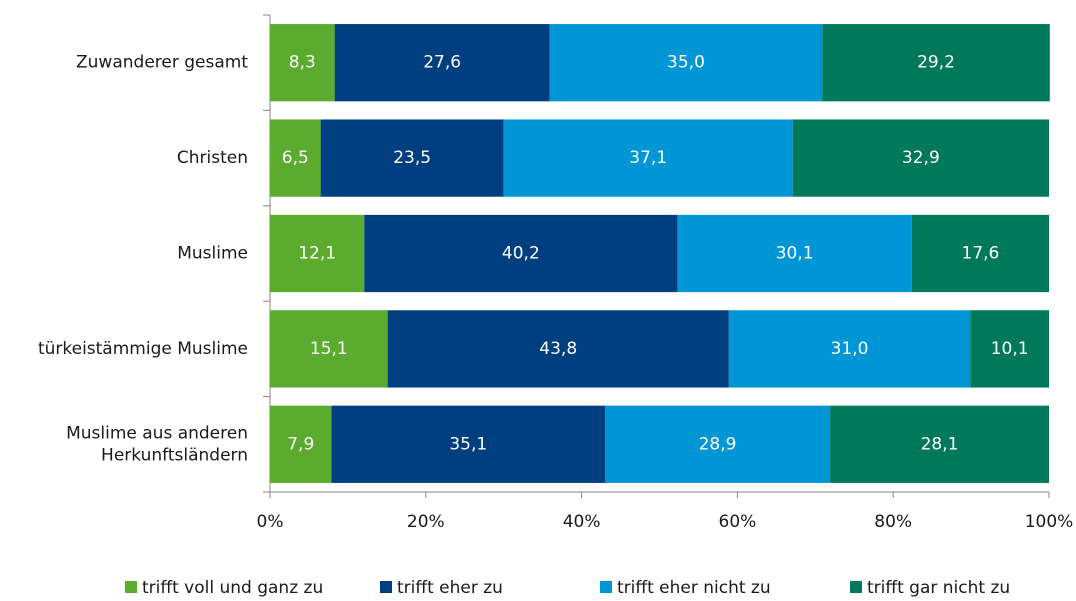 The width and height of the screenshot is (1076, 601). I want to click on category-label: Muslime, so click(212, 254).